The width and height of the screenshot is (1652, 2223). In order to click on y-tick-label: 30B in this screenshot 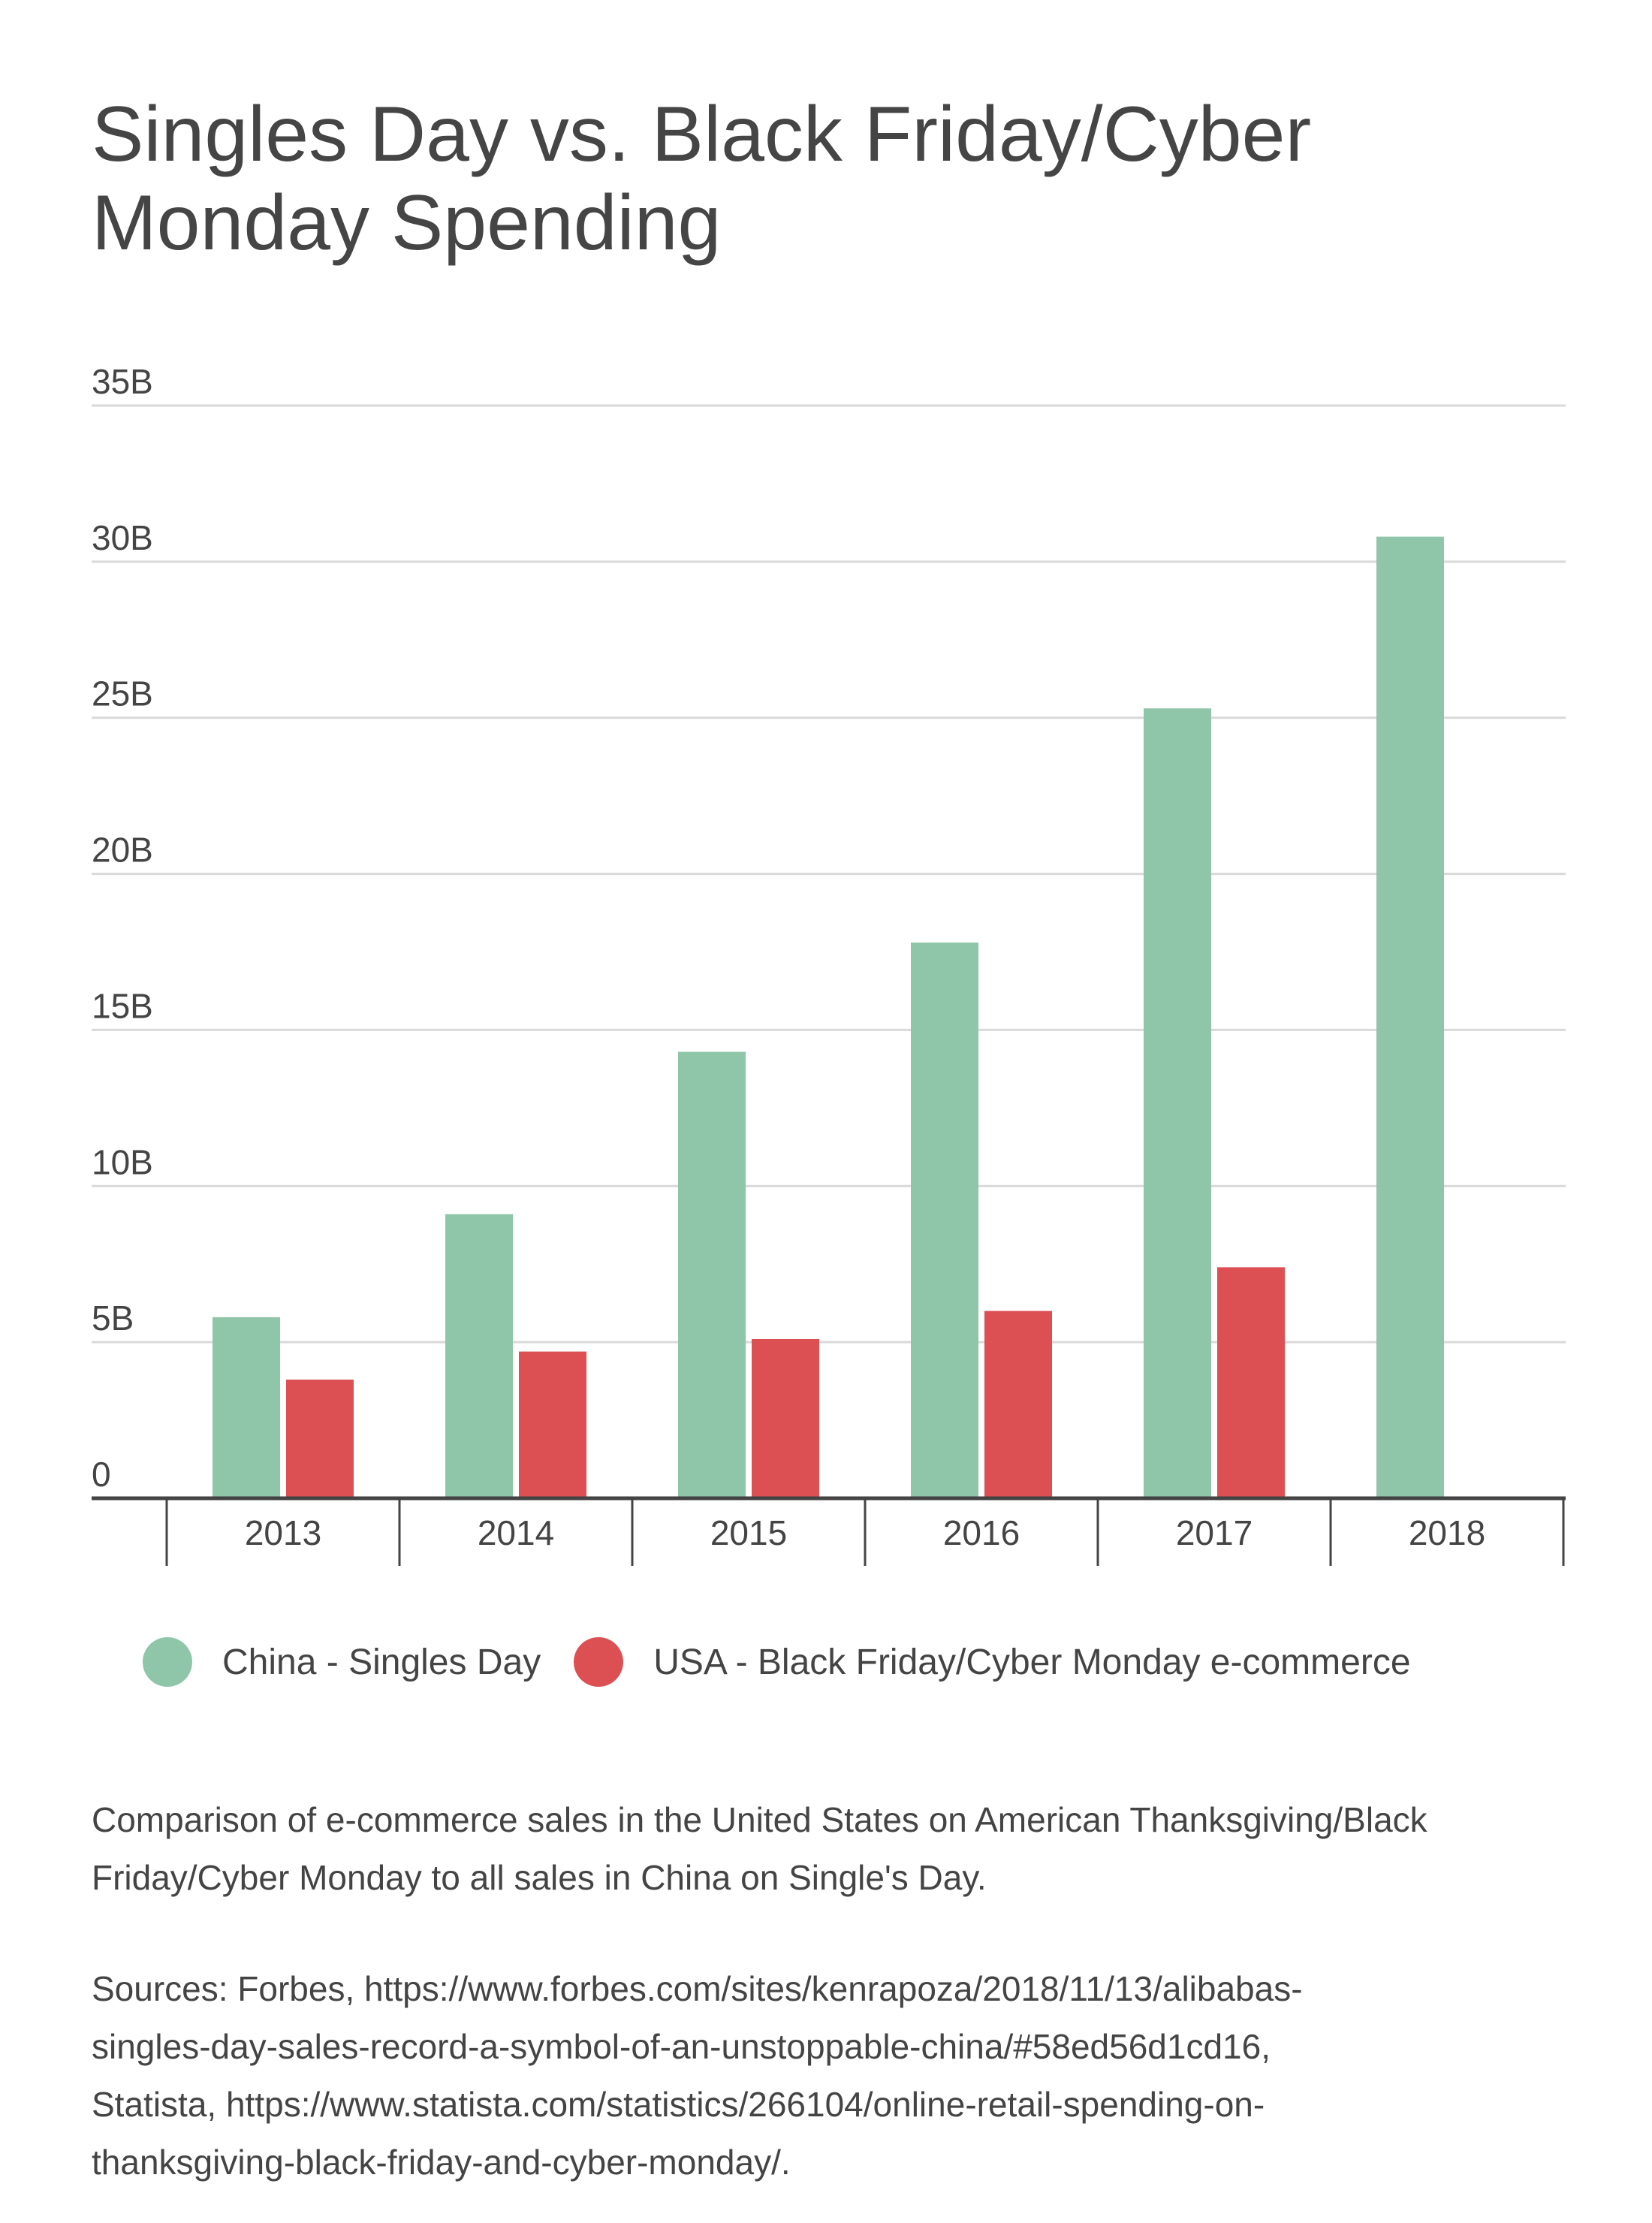, I will do `click(122, 537)`.